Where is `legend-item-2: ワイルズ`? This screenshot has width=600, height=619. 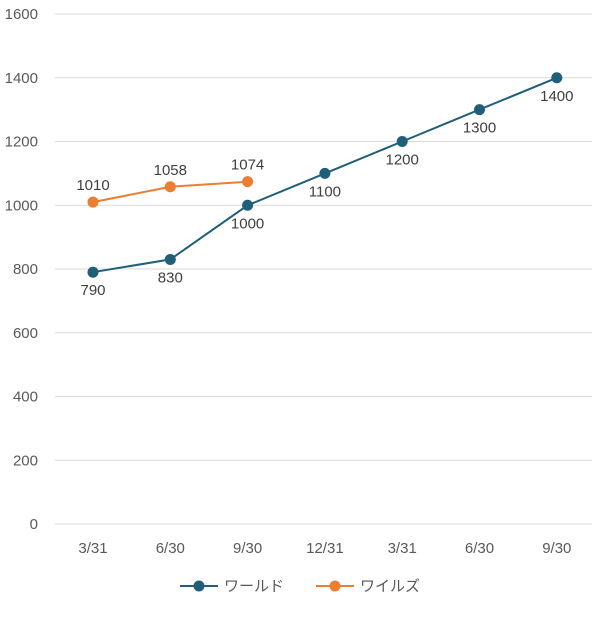
legend-item-2: ワイルズ is located at coordinates (368, 586).